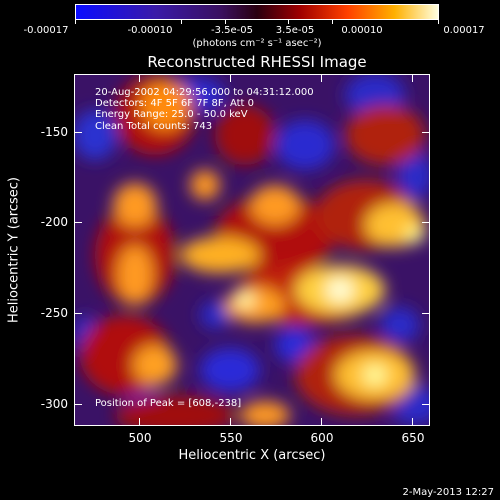 This screenshot has width=500, height=500. I want to click on energy-range: Energy Range: 25.0 - 50.0 keV, so click(171, 114).